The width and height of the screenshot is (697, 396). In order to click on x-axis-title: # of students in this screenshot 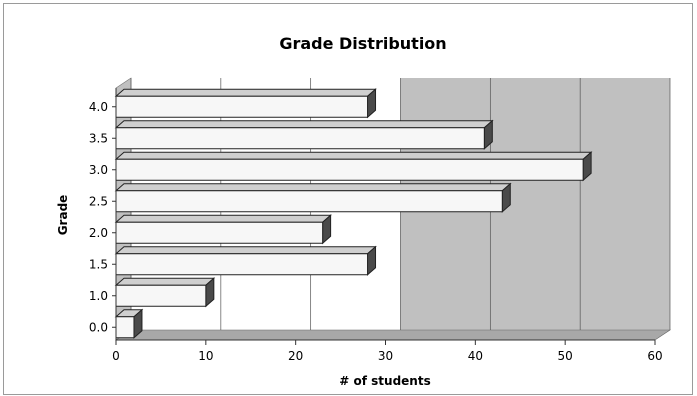, I will do `click(384, 381)`.